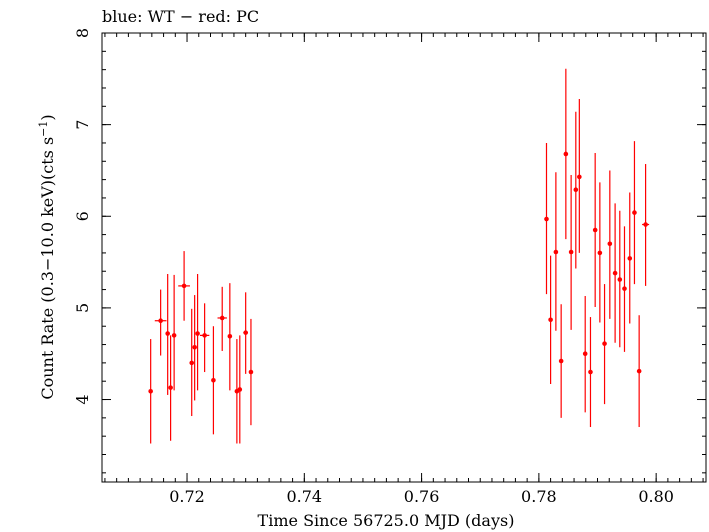 Image resolution: width=709 pixels, height=532 pixels. What do you see at coordinates (539, 496) in the screenshot?
I see `x-tick-label: 0.78` at bounding box center [539, 496].